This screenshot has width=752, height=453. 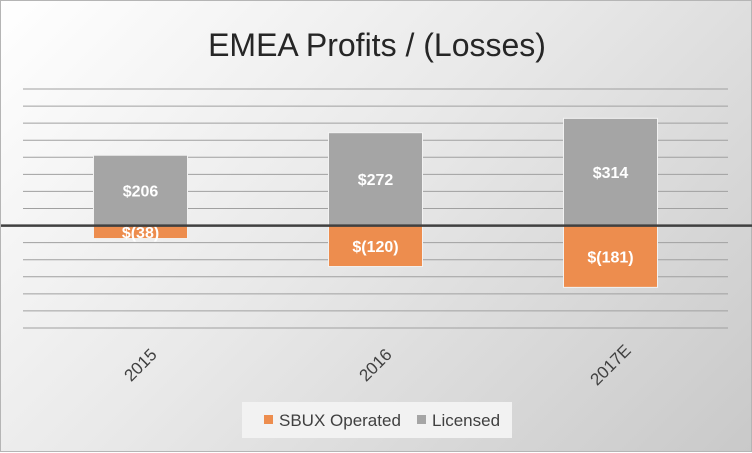 I want to click on data-label-licensed-2016: $272, so click(x=376, y=180).